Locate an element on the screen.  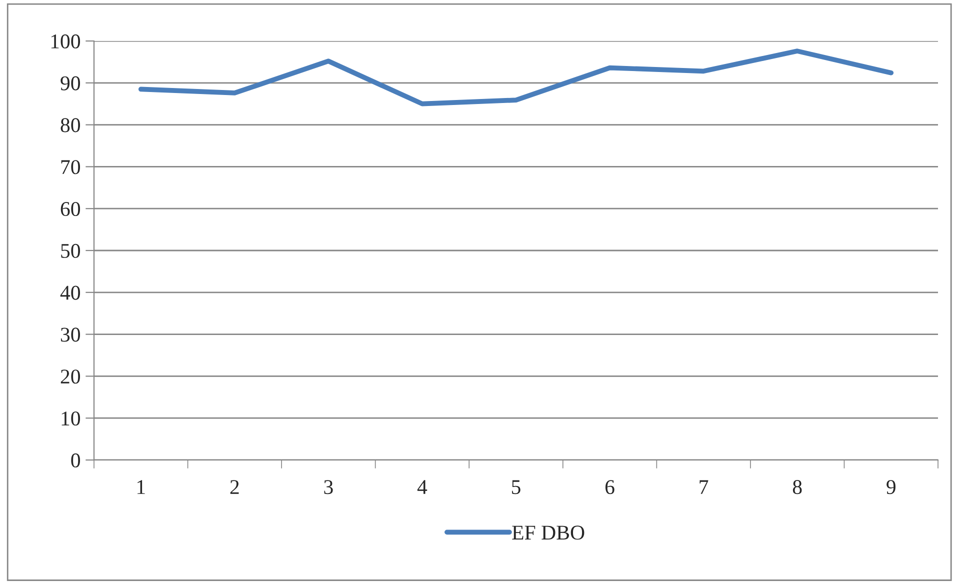
y-tick-label: 80 is located at coordinates (70, 125).